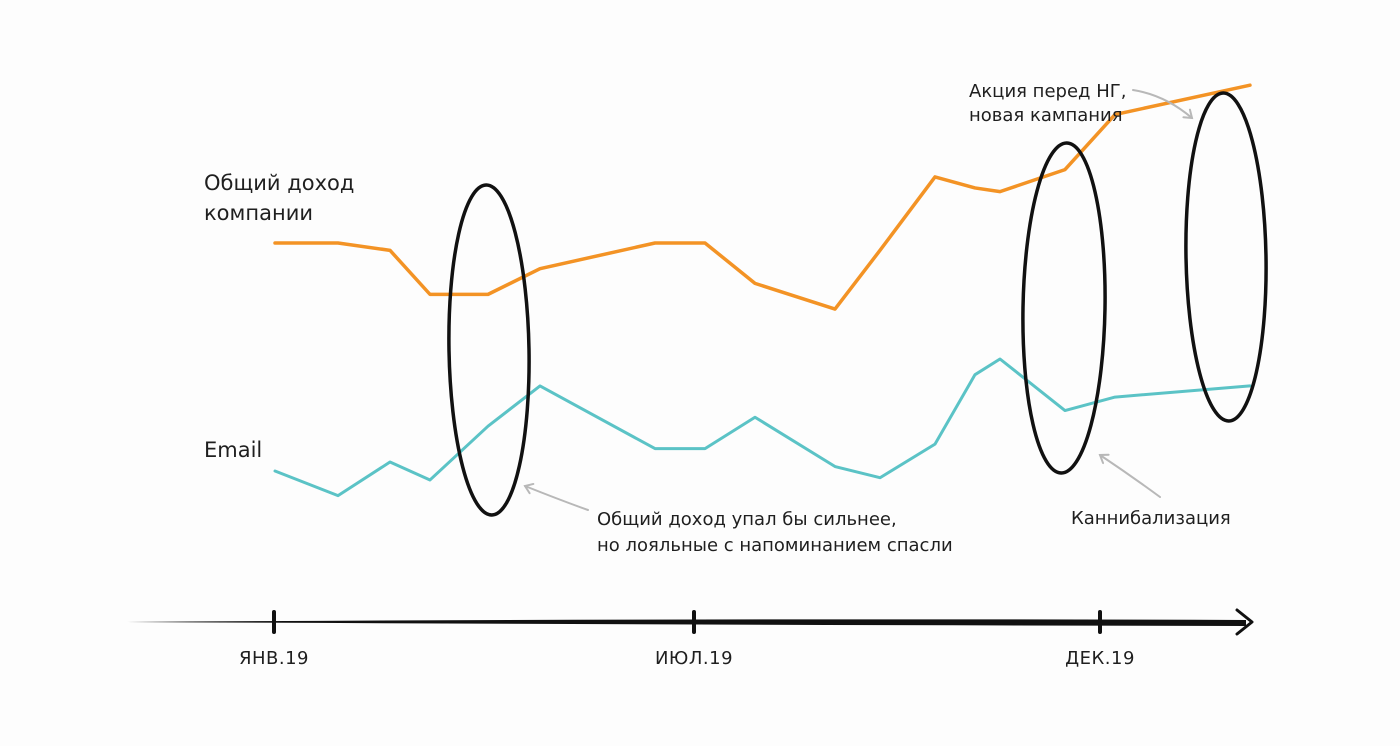 This screenshot has height=746, width=1400. What do you see at coordinates (687, 639) in the screenshot?
I see `x-ticks: ЯНВ.19 ИЮЛ.19 ДЕК.19` at bounding box center [687, 639].